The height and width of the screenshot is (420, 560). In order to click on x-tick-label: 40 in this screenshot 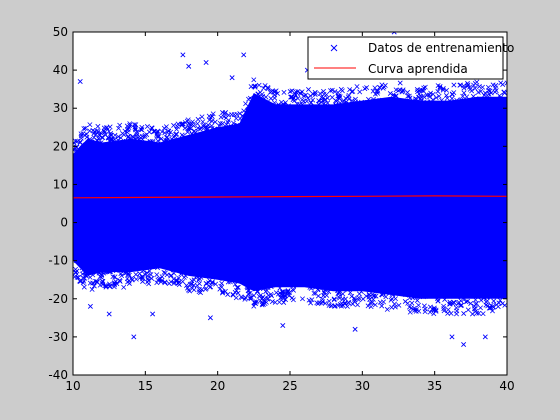, I will do `click(506, 386)`.